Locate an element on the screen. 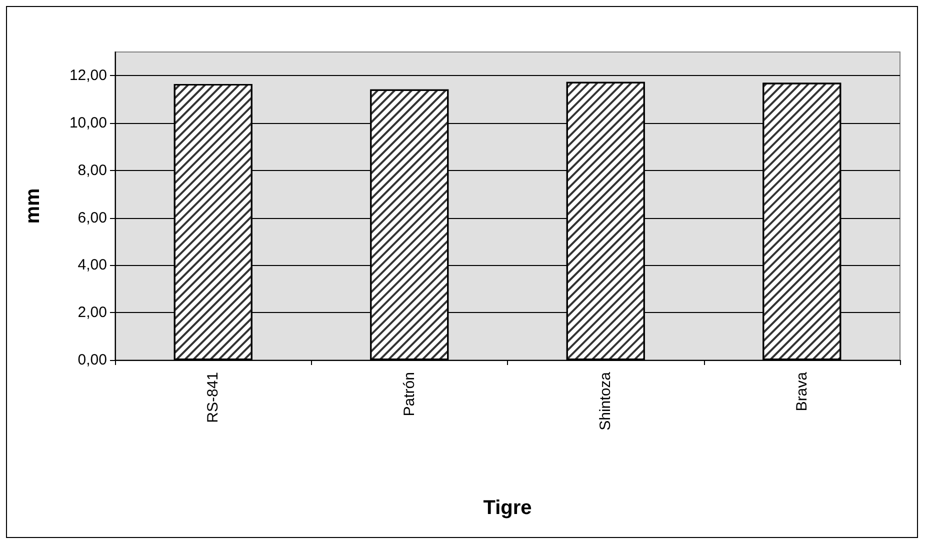  y-tick-label: 2,00 is located at coordinates (92, 313).